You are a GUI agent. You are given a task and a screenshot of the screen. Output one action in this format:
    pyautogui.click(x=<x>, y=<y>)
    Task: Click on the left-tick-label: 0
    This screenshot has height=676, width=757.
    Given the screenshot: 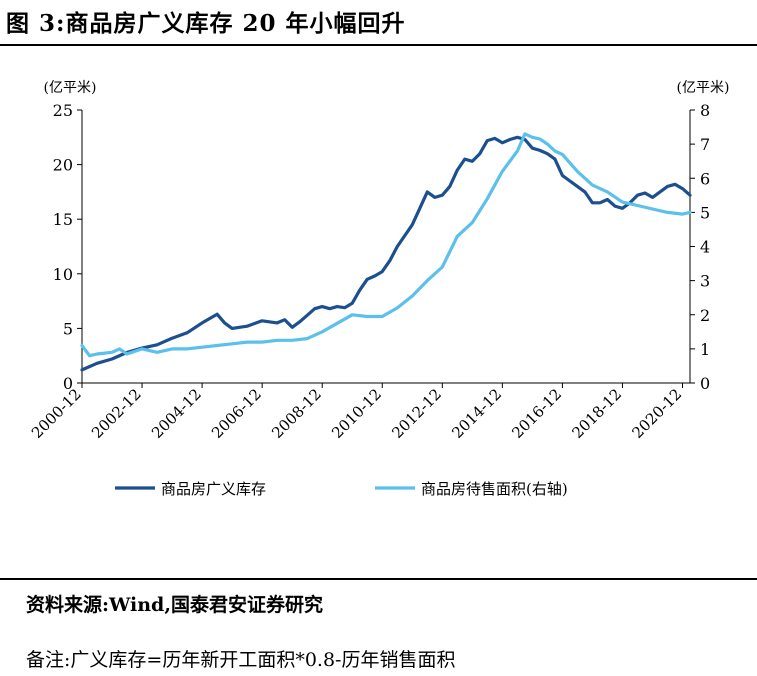 What is the action you would take?
    pyautogui.click(x=68, y=383)
    